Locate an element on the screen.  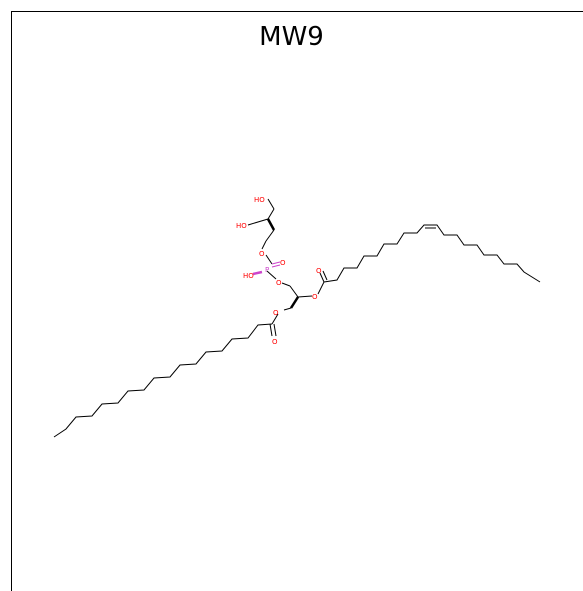
atom-labels: HO HO O P O HO O O O O O is located at coordinates (279, 271).